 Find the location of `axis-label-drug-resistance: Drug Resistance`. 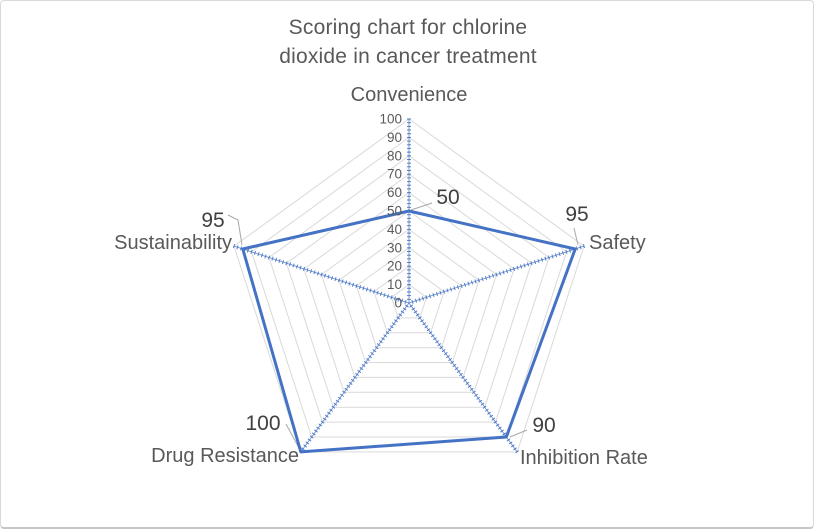

axis-label-drug-resistance: Drug Resistance is located at coordinates (225, 456).